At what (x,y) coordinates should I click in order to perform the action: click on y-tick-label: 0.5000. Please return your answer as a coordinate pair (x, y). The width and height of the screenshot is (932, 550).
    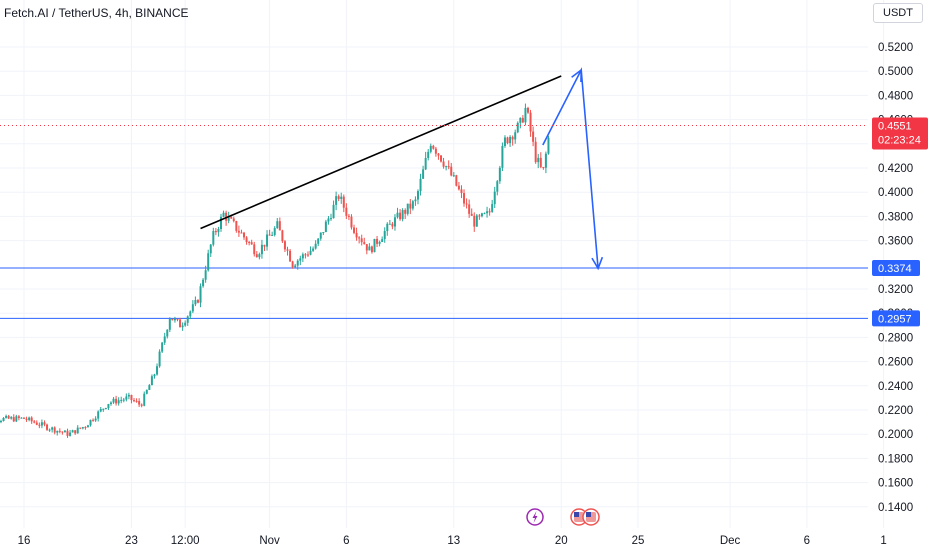
    Looking at the image, I should click on (895, 72).